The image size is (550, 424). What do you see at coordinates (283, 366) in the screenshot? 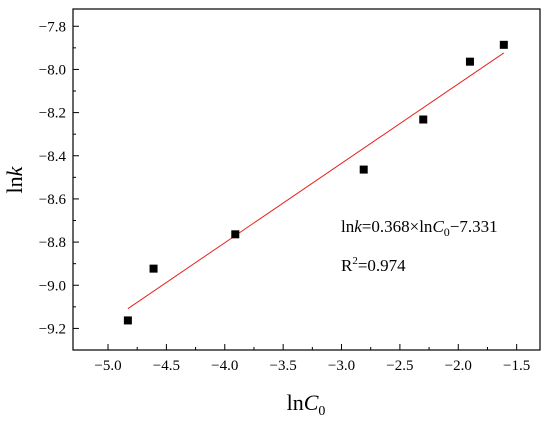
I see `x-tick-label: −3.5` at bounding box center [283, 366].